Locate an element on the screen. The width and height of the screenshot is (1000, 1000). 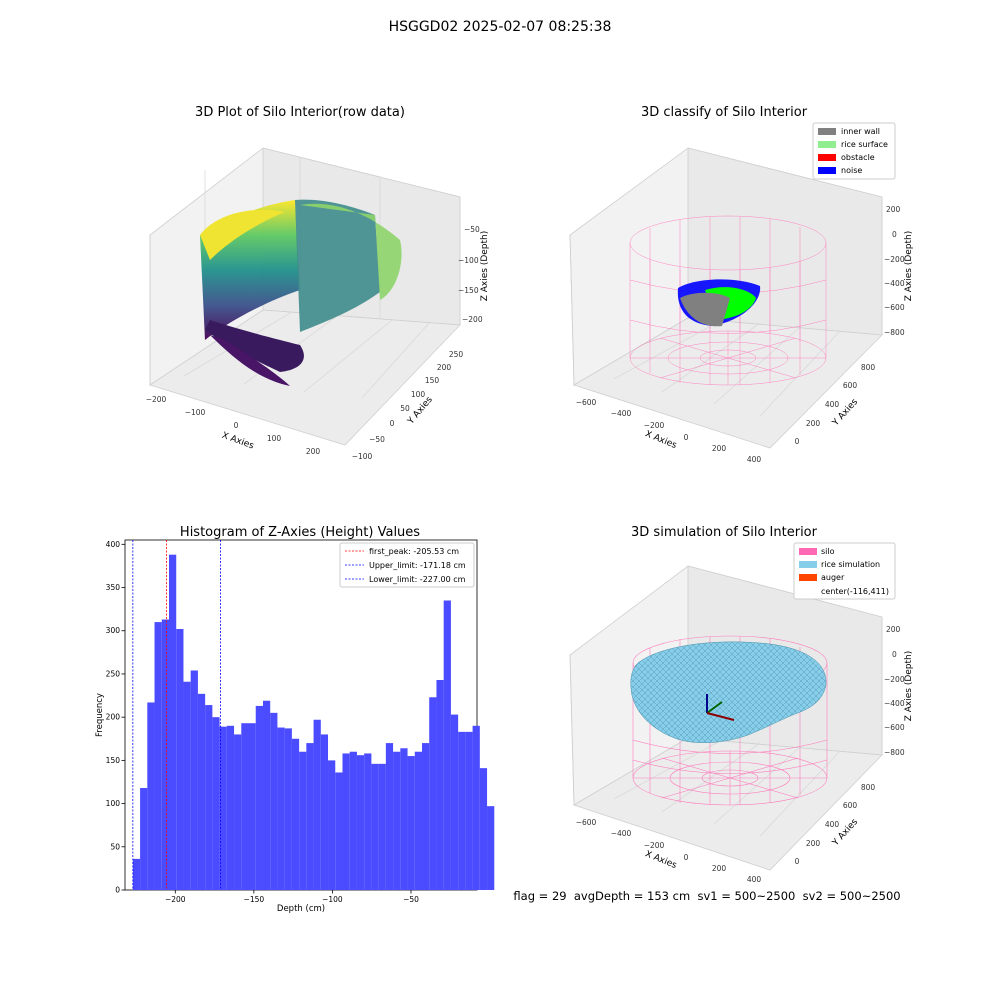
legend-label: obstacle is located at coordinates (858, 157).